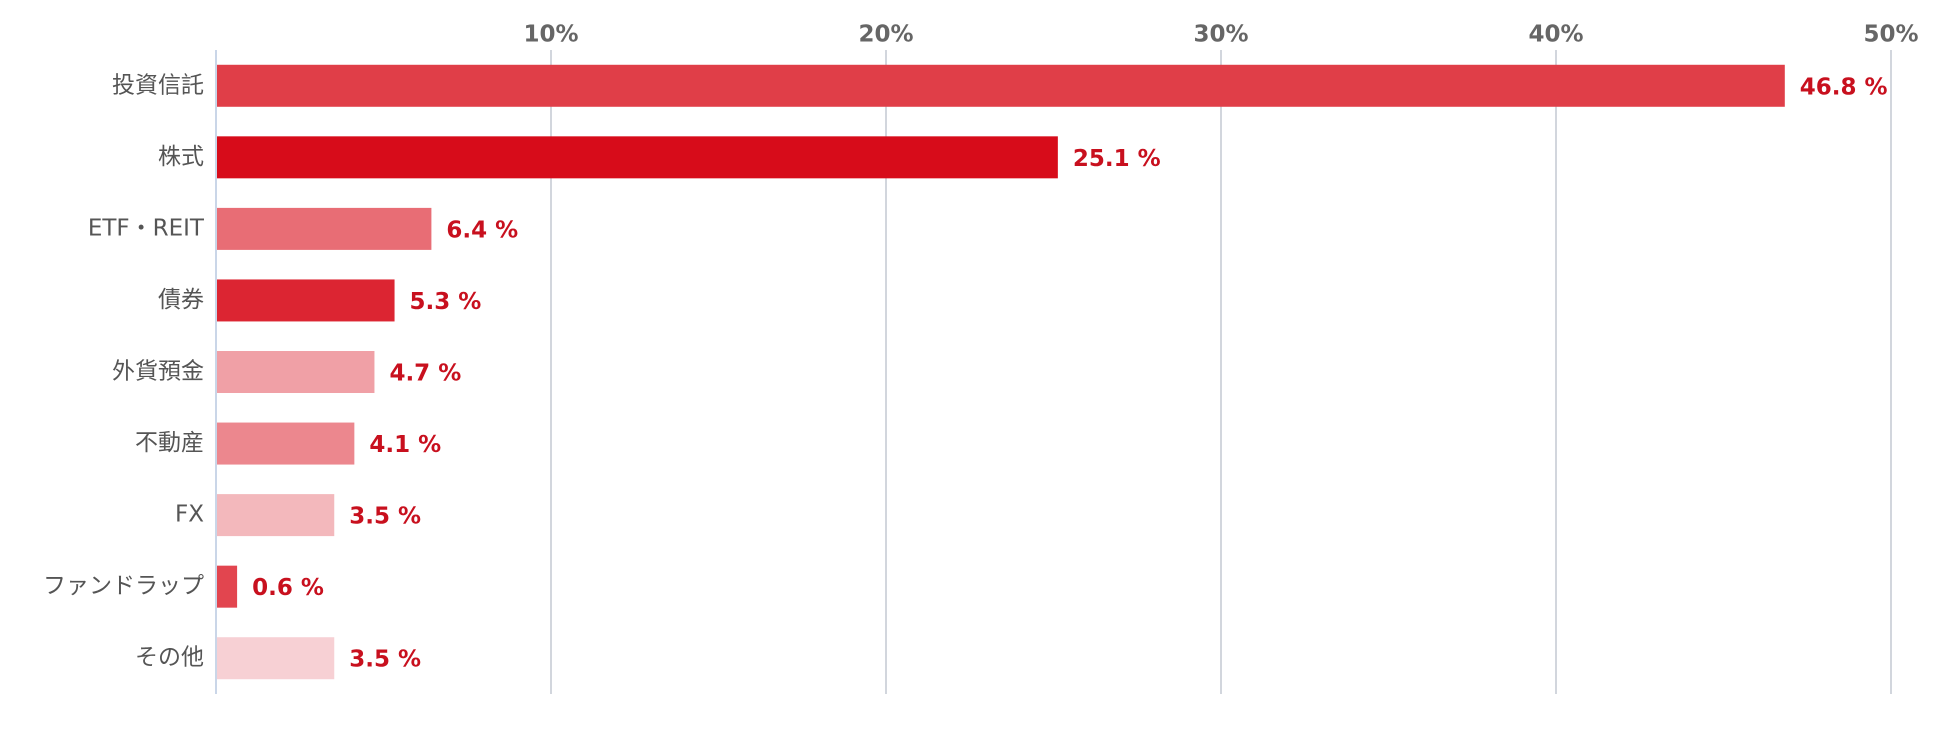  I want to click on value-label: 4.7 %, so click(425, 374).